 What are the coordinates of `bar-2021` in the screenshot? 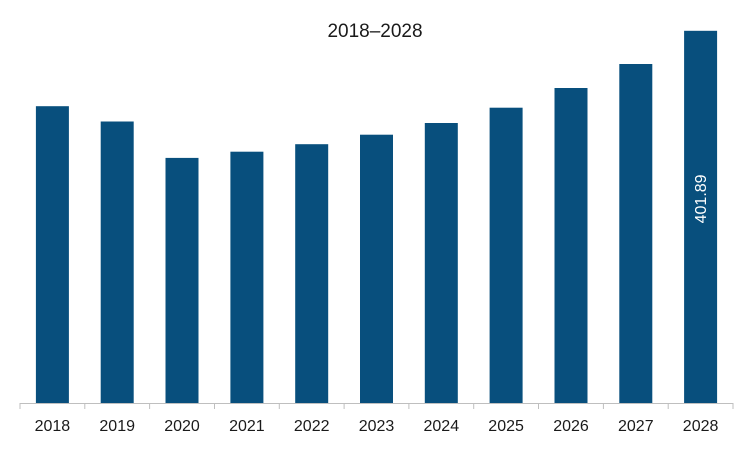 It's located at (247, 277).